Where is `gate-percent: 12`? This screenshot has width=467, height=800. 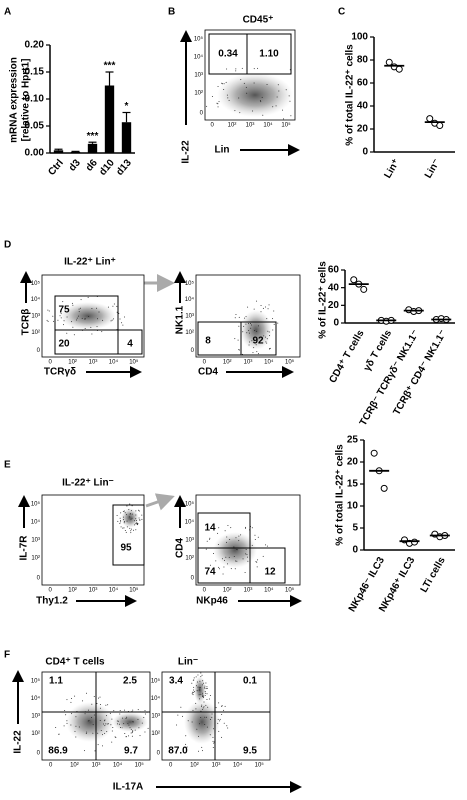
gate-percent: 12 is located at coordinates (270, 572).